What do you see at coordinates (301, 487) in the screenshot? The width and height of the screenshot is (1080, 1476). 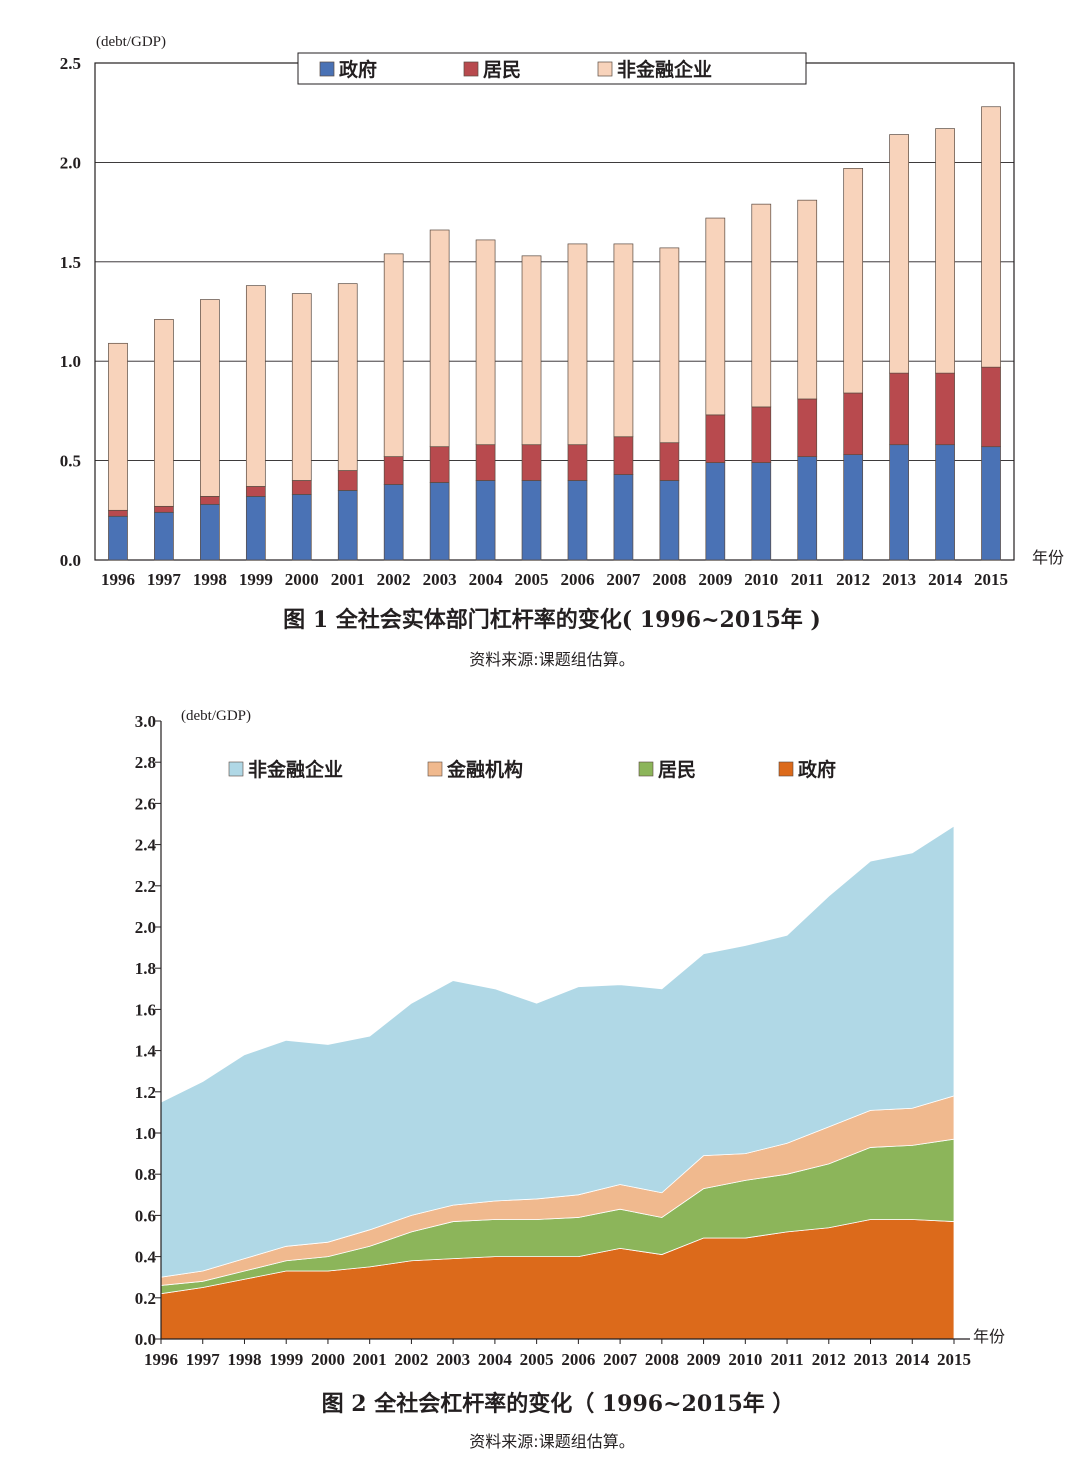 I see `fig1-bar-居民-2000` at bounding box center [301, 487].